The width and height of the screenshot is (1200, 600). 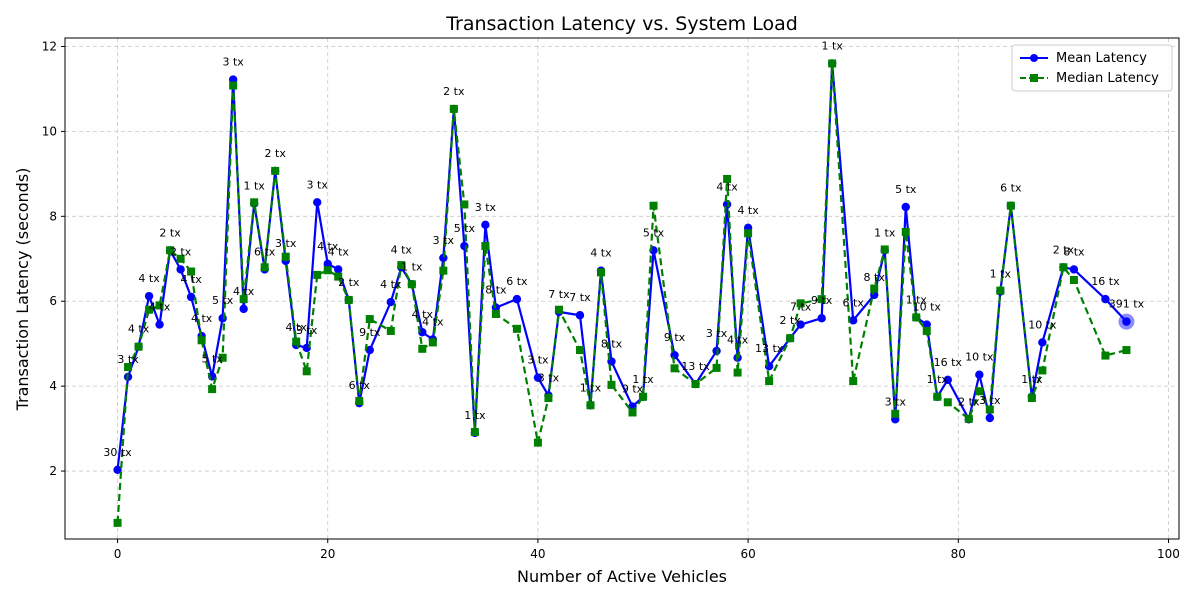 I want to click on x-tick-label: 100, so click(x=1168, y=554).